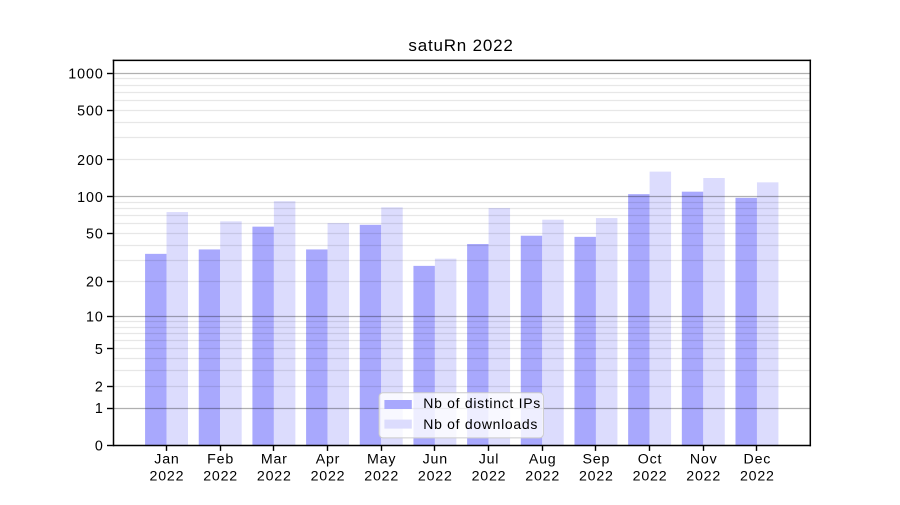 The height and width of the screenshot is (505, 900). Describe the element at coordinates (758, 459) in the screenshot. I see `svg-text: Dec` at that location.